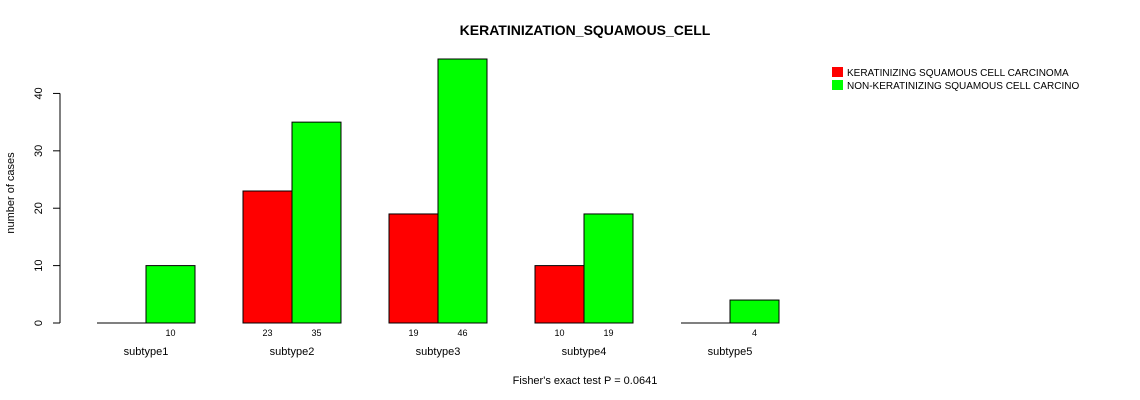 This screenshot has width=1140, height=400. I want to click on legend-entry: KERATINIZING SQUAMOUS CELL CARCINOMA, so click(958, 73).